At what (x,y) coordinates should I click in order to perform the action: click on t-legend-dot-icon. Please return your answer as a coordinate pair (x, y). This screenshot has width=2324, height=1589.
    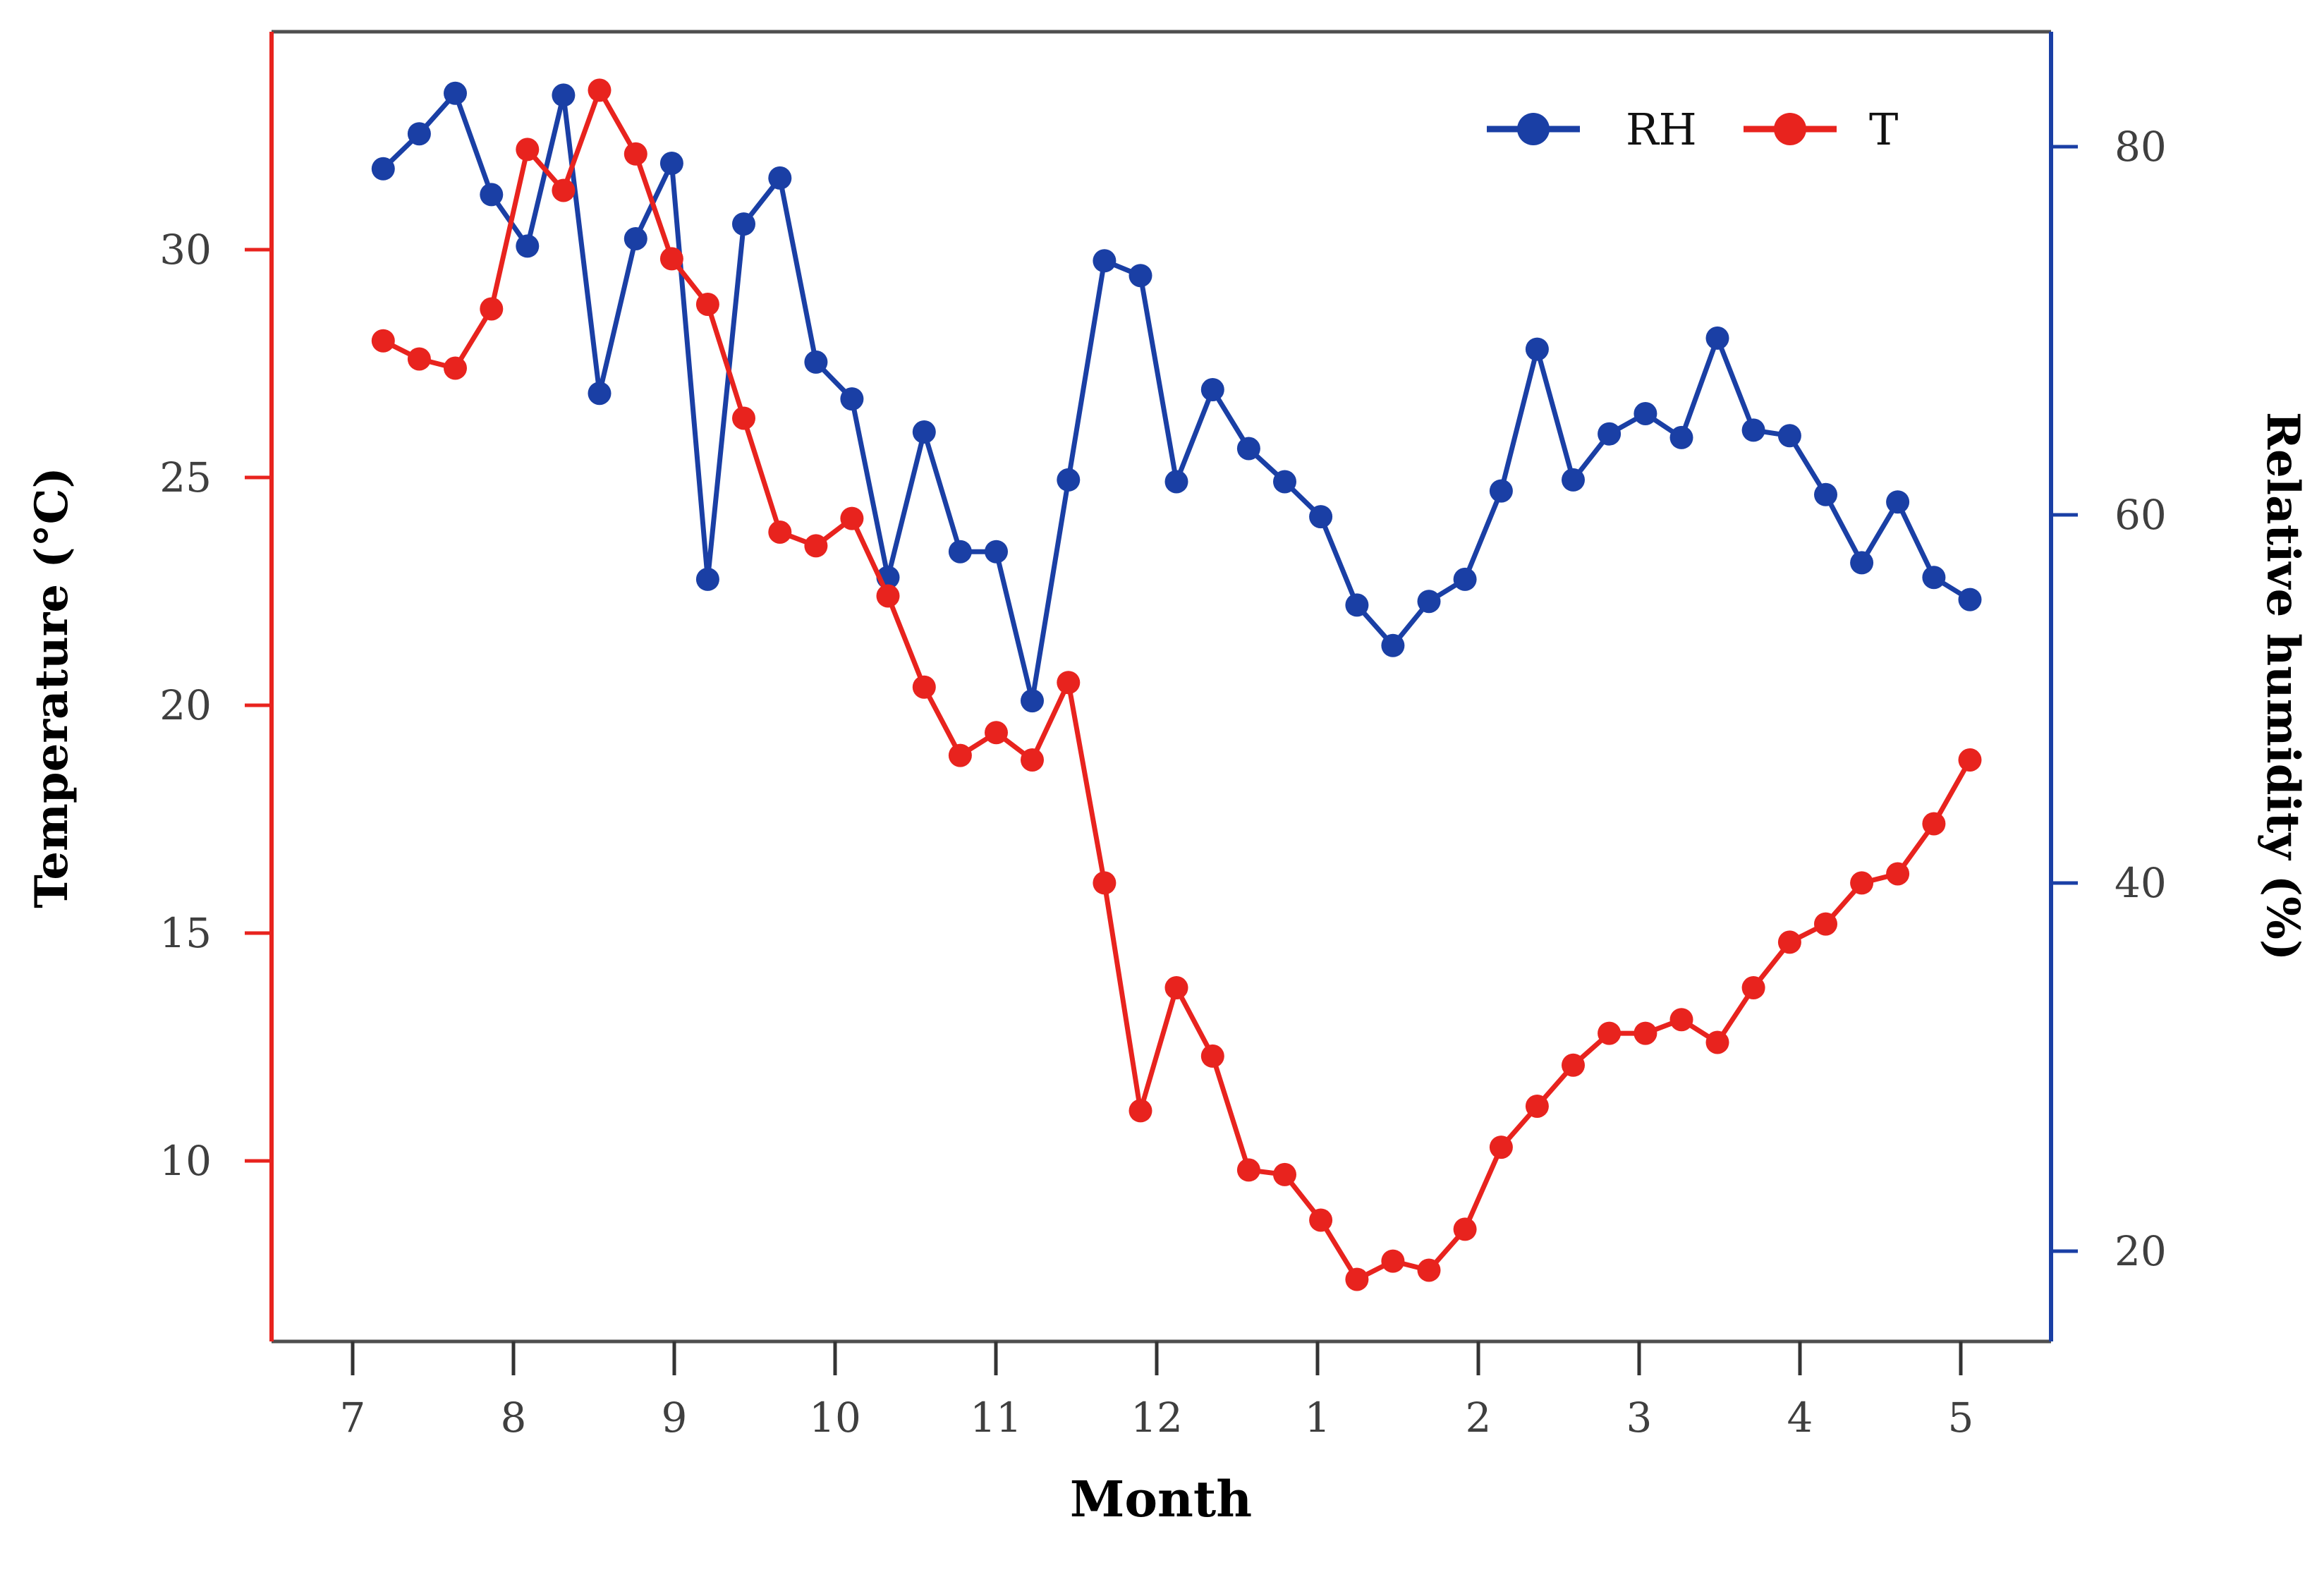
    Looking at the image, I should click on (1790, 129).